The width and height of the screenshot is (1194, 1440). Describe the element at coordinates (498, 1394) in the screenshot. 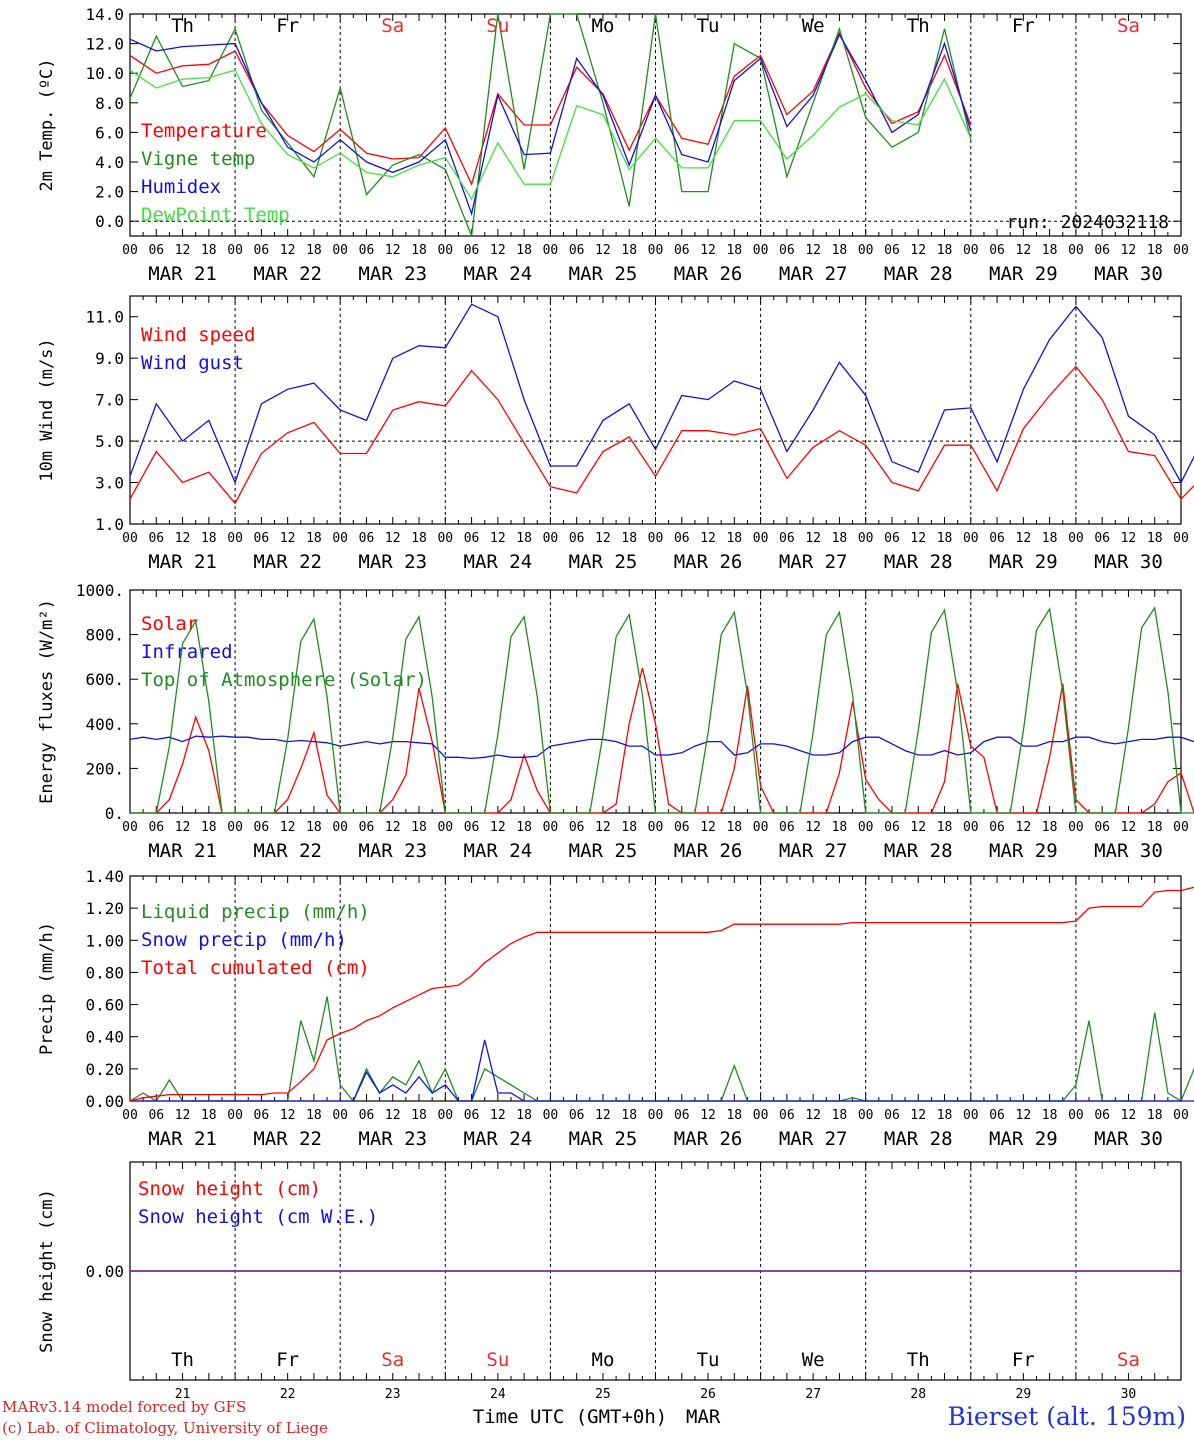

I see `day-number-label: 24` at that location.